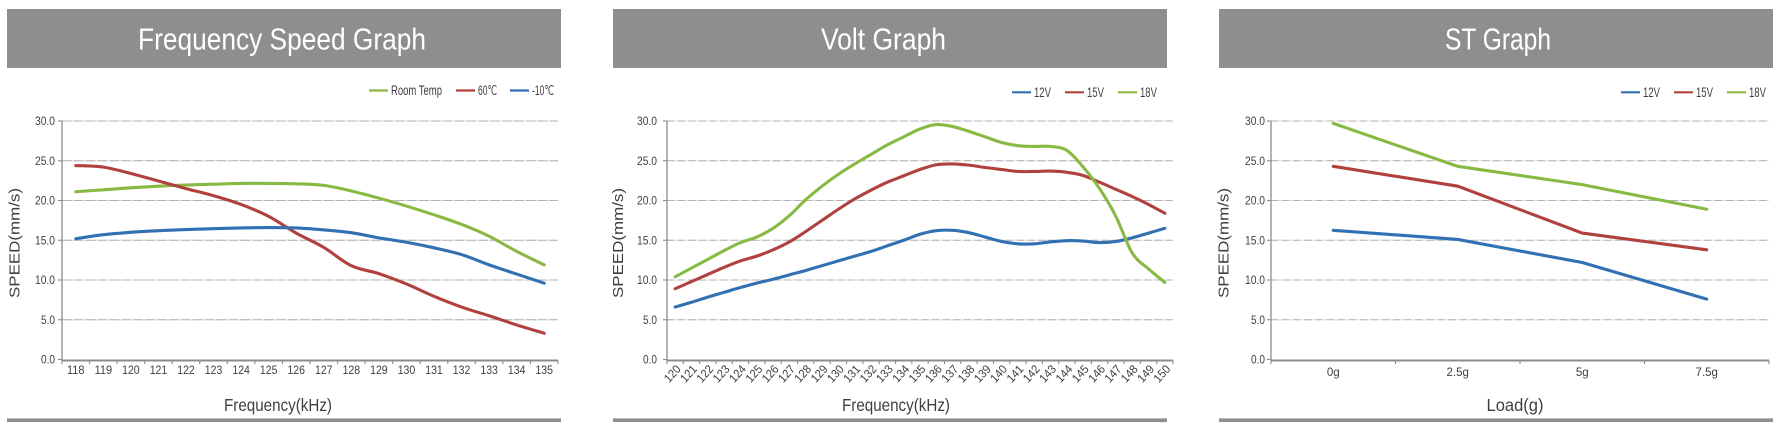 The width and height of the screenshot is (1780, 436). I want to click on svg-text: 129, so click(379, 371).